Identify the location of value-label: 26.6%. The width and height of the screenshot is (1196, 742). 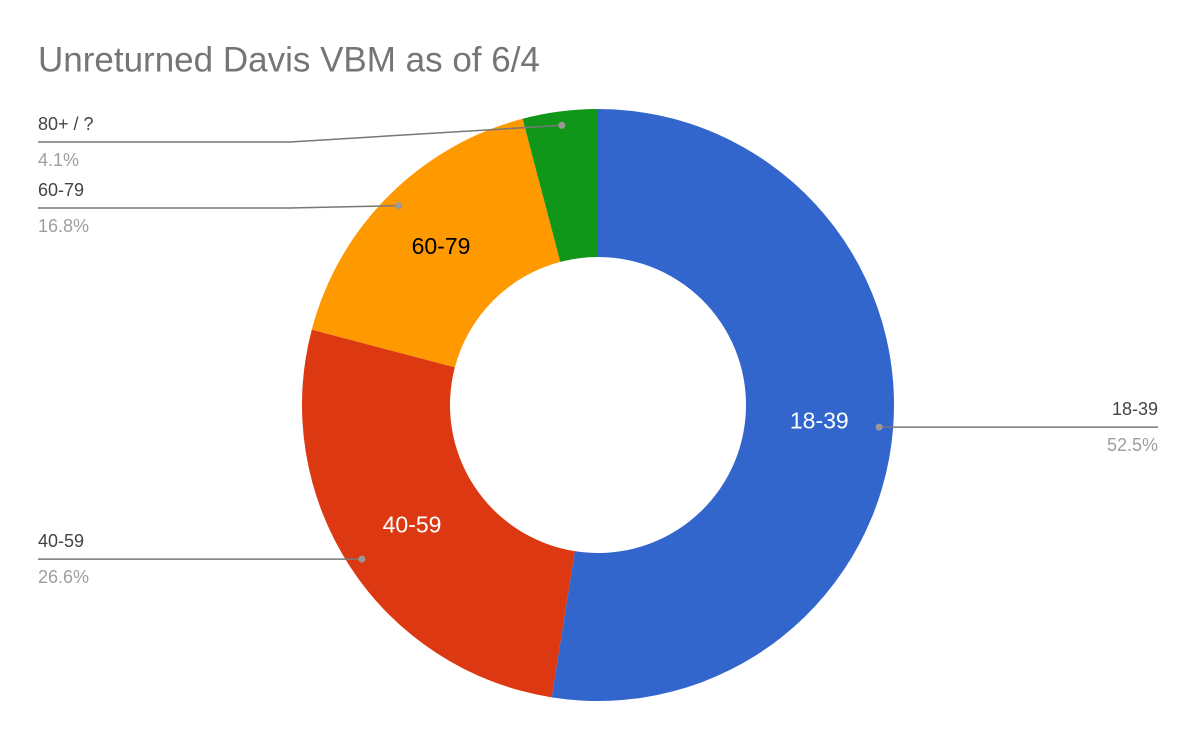
(63, 577).